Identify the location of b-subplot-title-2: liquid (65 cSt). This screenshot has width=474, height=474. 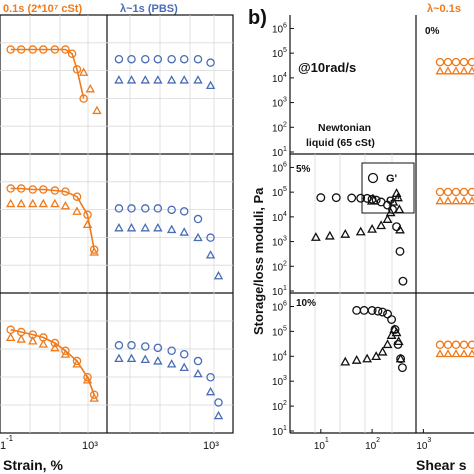
(340, 143).